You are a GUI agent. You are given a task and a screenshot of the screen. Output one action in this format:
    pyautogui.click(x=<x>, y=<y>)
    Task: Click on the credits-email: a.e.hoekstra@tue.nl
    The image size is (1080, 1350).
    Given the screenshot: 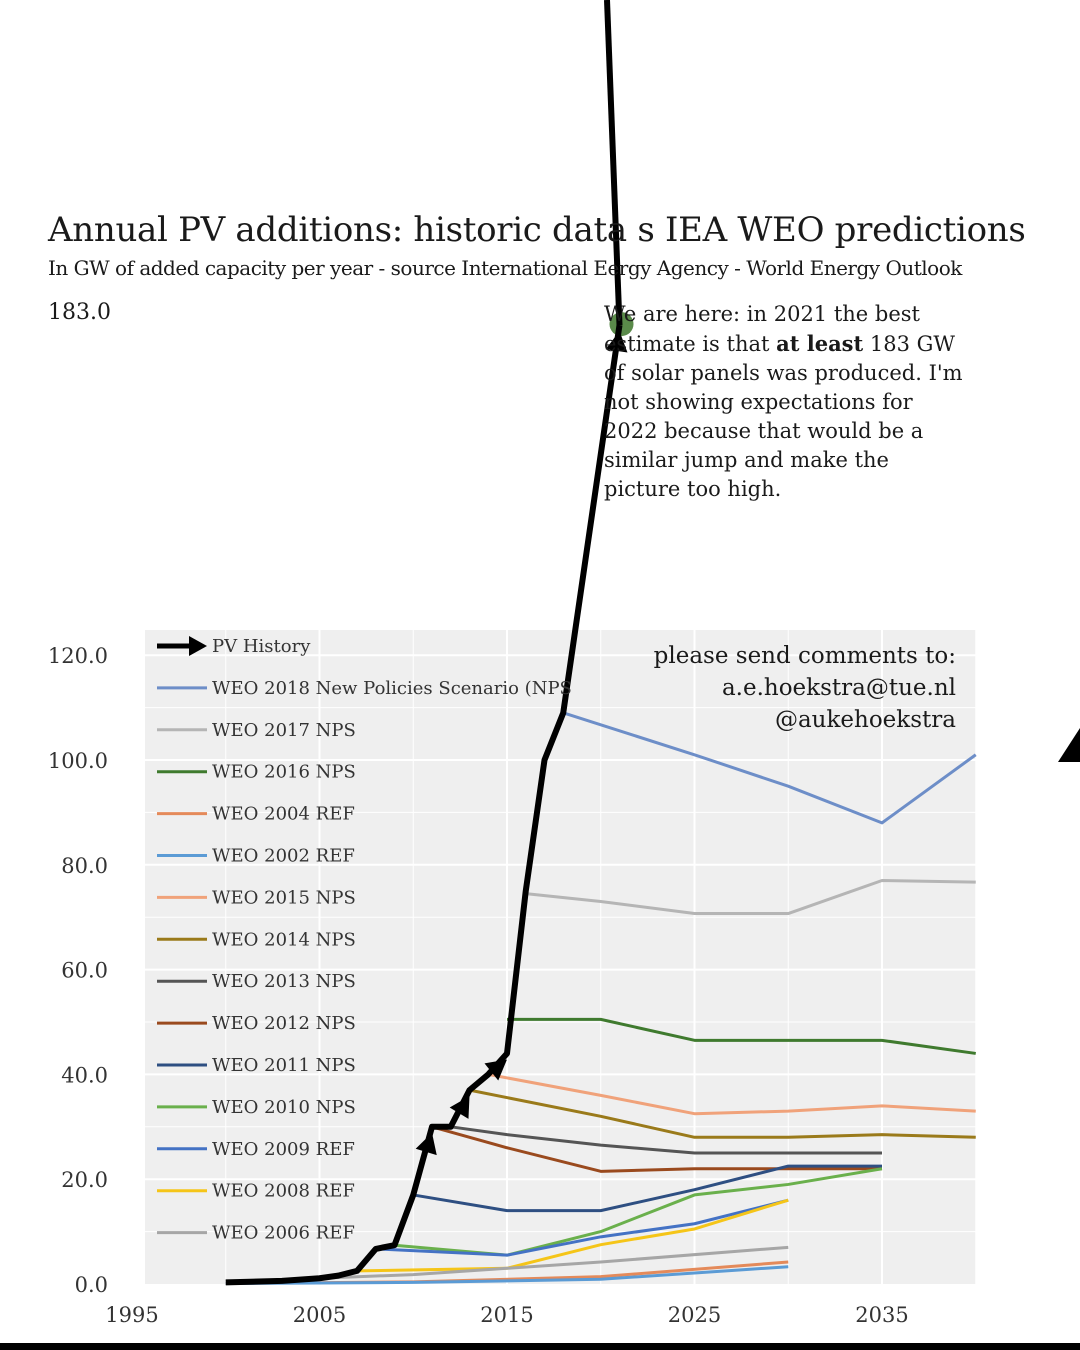 What is the action you would take?
    pyautogui.click(x=838, y=688)
    